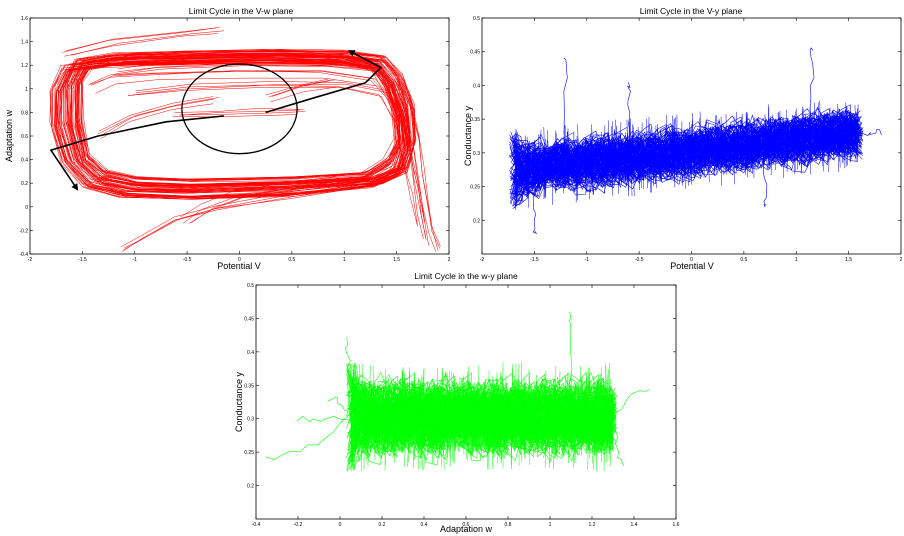 This screenshot has height=536, width=904. I want to click on wy-plane-y-tick-label: 0.25, so click(249, 453).